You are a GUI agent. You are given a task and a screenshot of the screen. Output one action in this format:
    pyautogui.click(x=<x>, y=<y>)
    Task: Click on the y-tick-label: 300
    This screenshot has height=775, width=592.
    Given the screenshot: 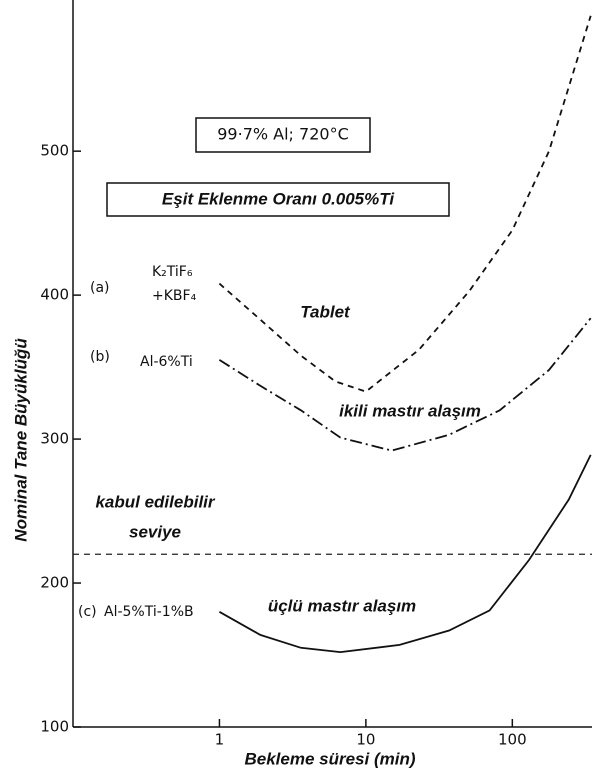 What is the action you would take?
    pyautogui.click(x=54, y=439)
    